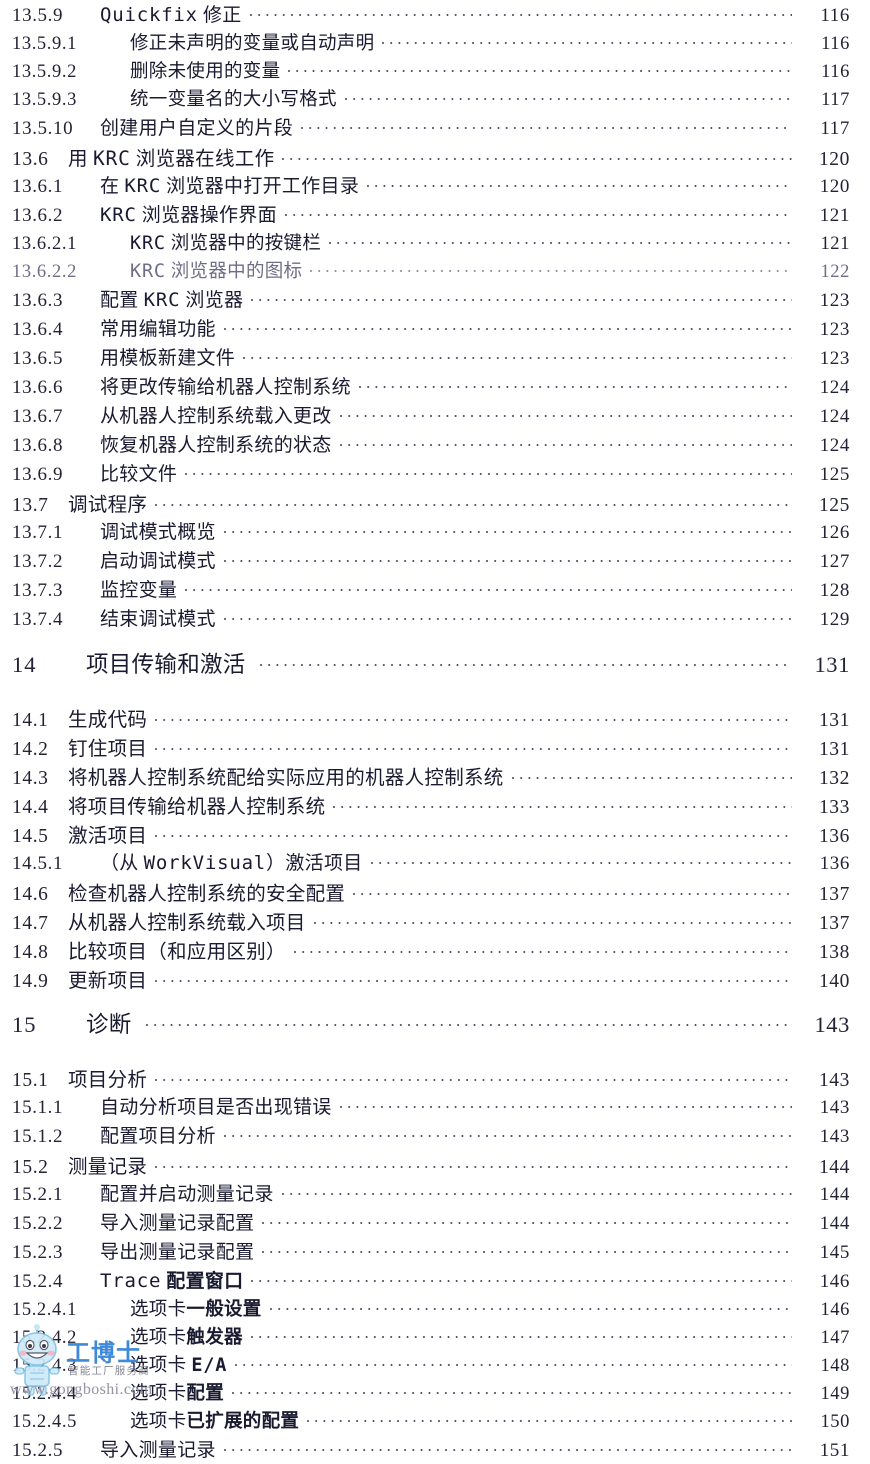  I want to click on toc-entry-page-number: 117, so click(835, 128).